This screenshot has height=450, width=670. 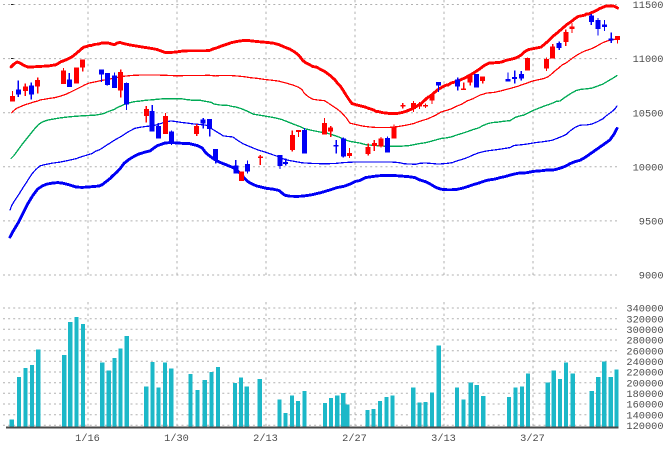 What do you see at coordinates (644, 363) in the screenshot?
I see `svg-text: 240000` at bounding box center [644, 363].